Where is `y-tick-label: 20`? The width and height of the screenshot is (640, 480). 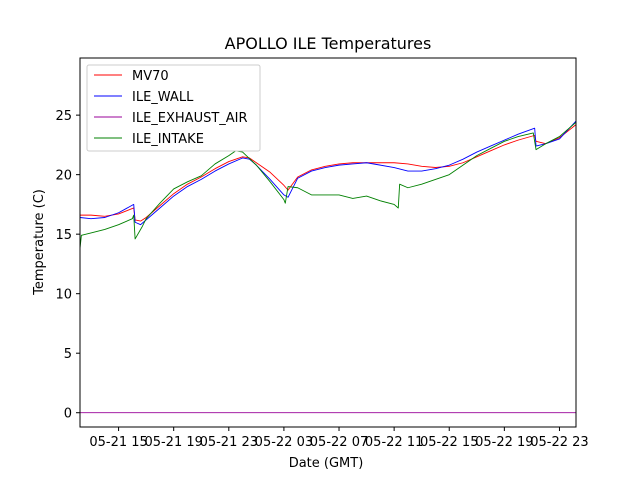 y-tick-label: 20 is located at coordinates (63, 176).